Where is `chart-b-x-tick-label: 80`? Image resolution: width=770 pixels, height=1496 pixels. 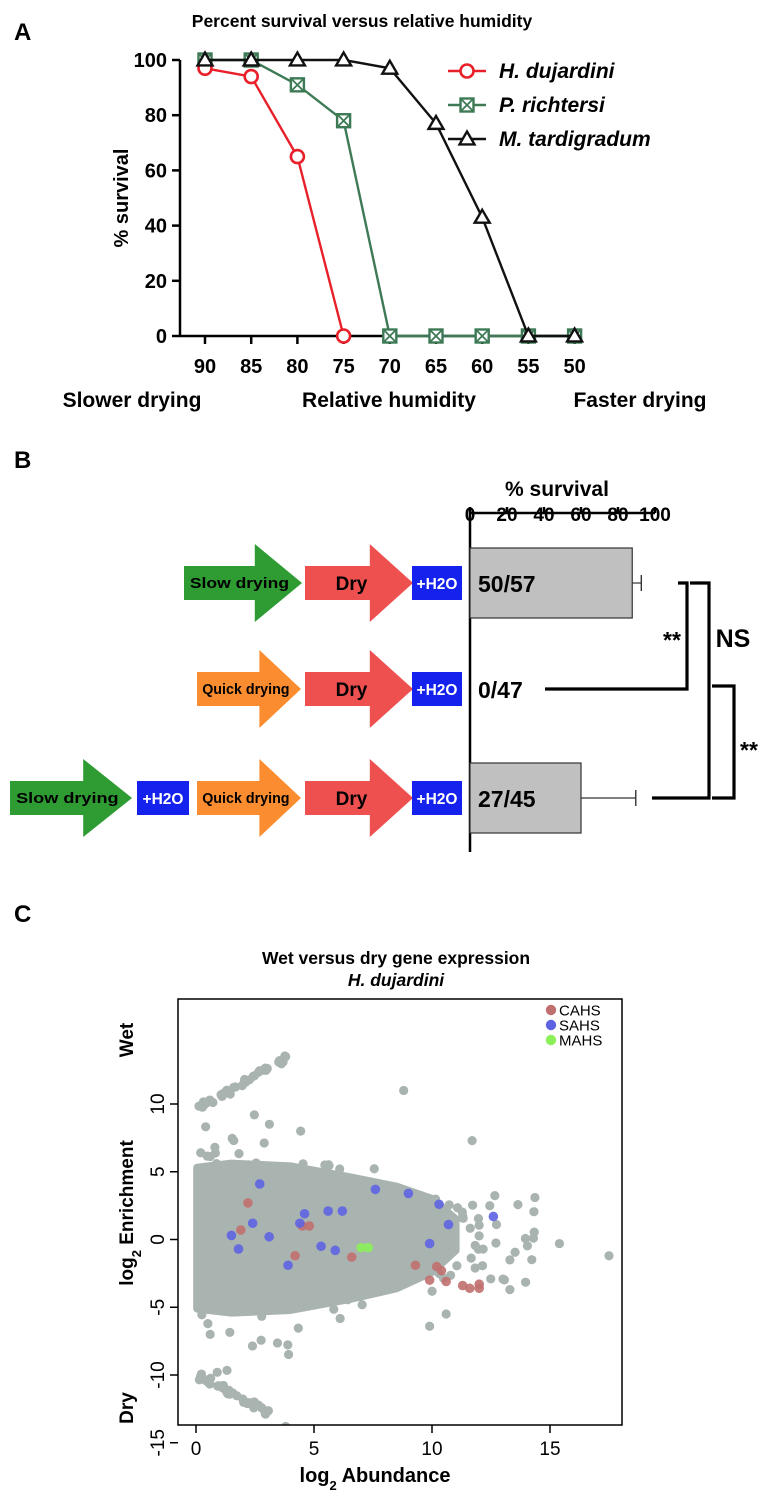
chart-b-x-tick-label: 80 is located at coordinates (617, 515).